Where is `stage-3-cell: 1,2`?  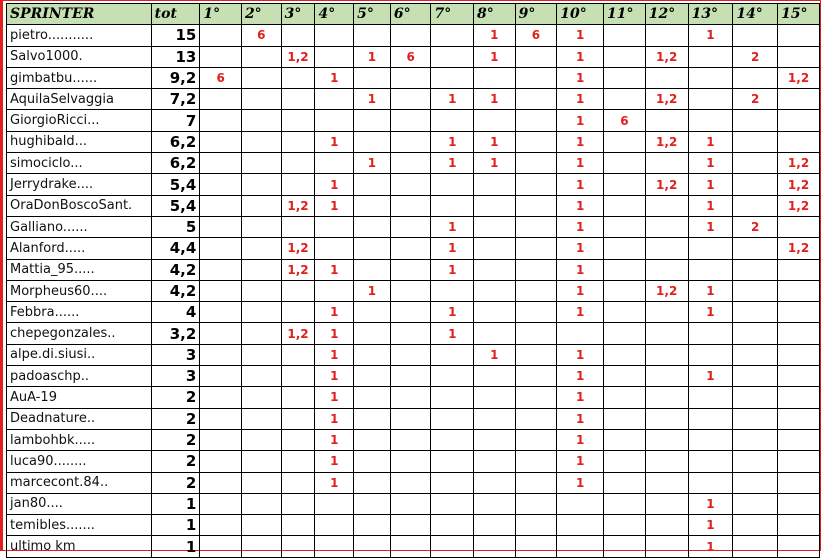
stage-3-cell: 1,2 is located at coordinates (298, 269).